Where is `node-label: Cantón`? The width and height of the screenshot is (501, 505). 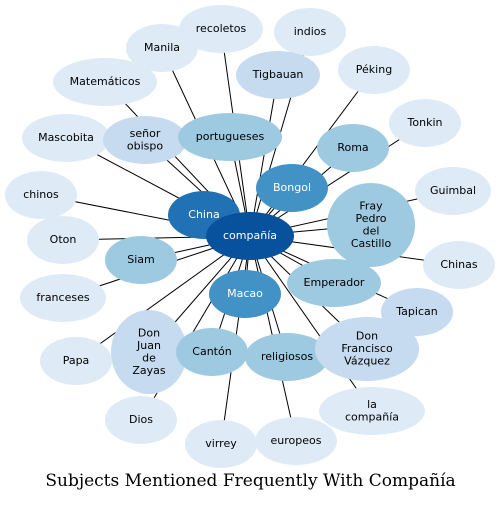 node-label: Cantón is located at coordinates (211, 351).